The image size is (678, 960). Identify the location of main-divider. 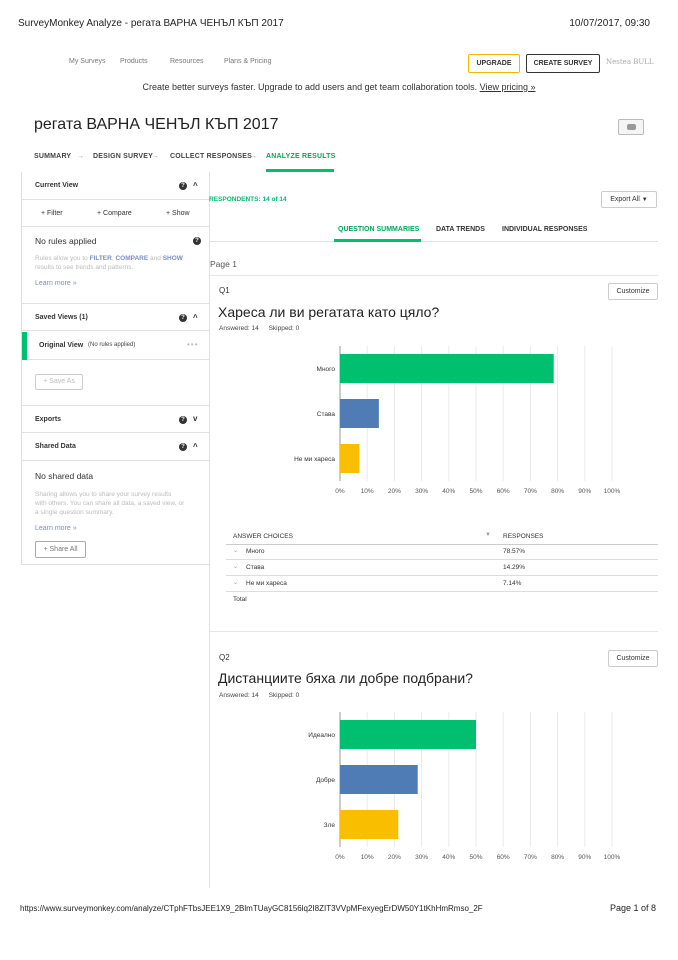
(209, 530).